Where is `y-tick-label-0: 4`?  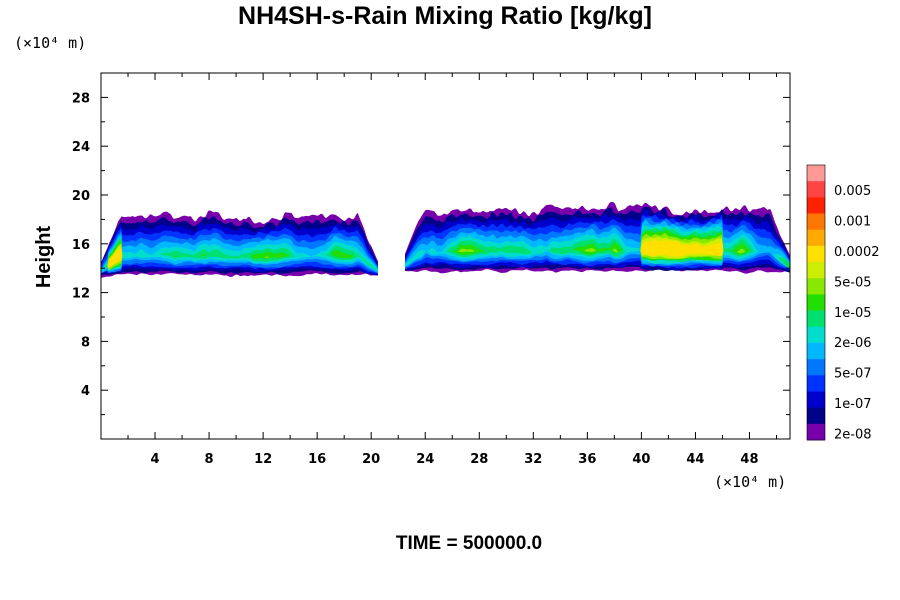 y-tick-label-0: 4 is located at coordinates (85, 391).